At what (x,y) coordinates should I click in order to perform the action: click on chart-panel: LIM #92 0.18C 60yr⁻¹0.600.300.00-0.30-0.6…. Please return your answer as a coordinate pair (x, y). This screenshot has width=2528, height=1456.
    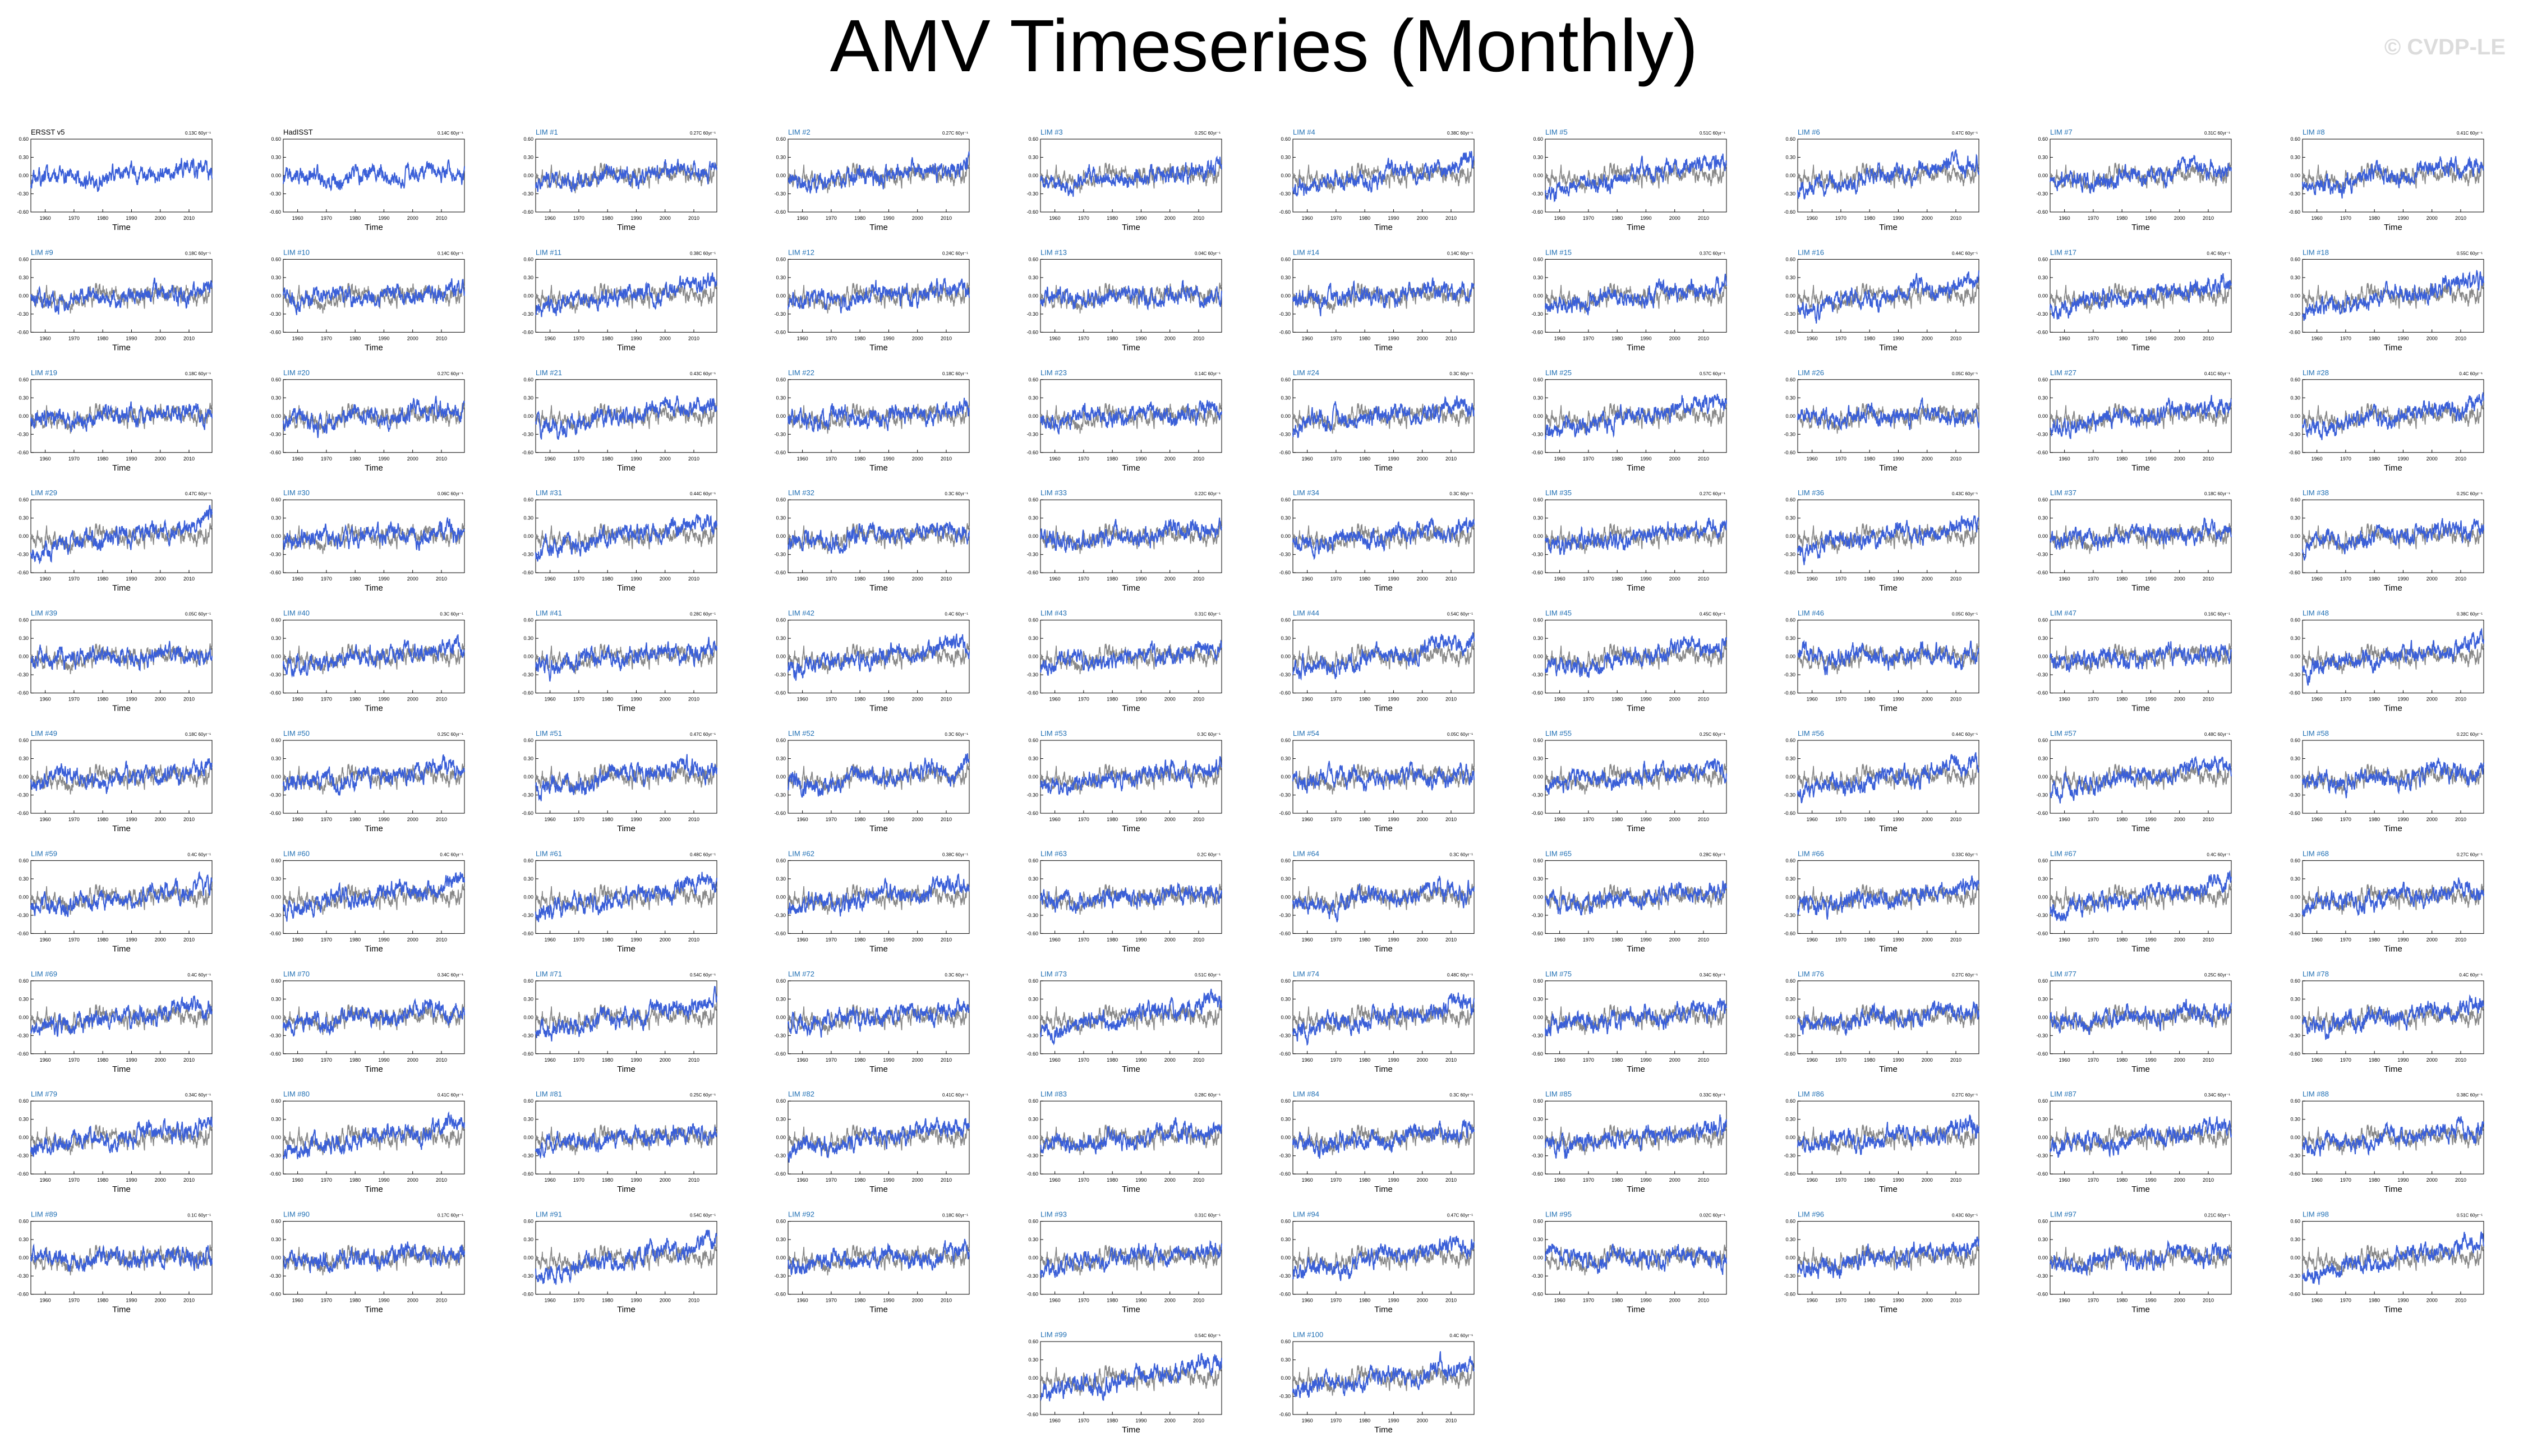
    Looking at the image, I should click on (872, 1262).